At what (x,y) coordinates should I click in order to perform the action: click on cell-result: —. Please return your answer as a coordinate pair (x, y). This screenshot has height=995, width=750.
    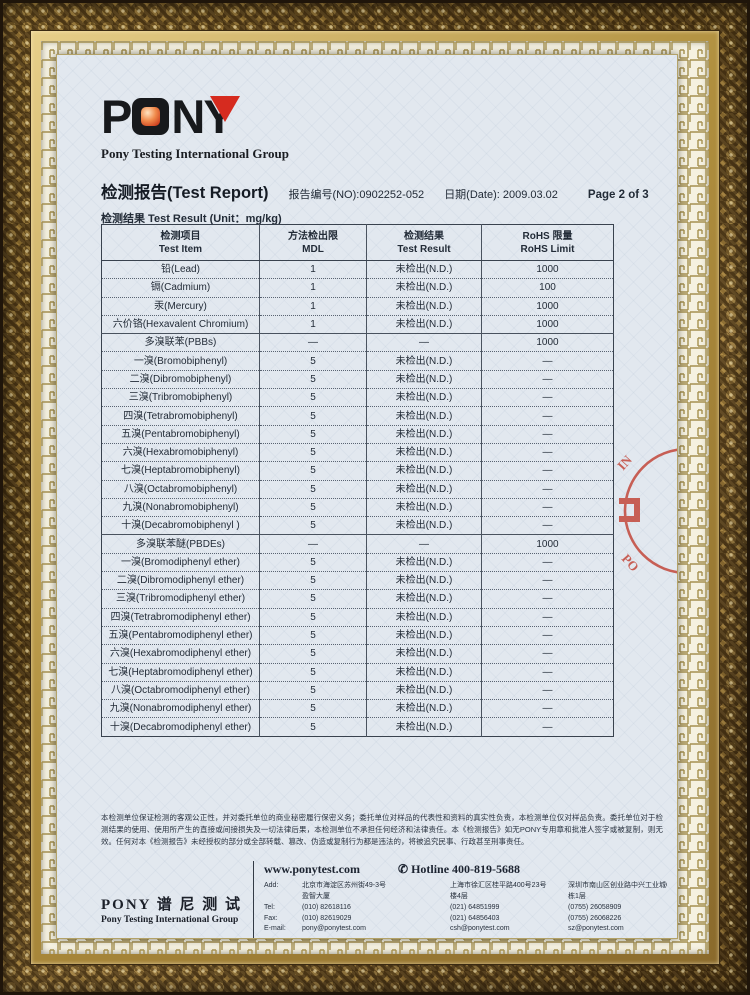
    Looking at the image, I should click on (424, 544).